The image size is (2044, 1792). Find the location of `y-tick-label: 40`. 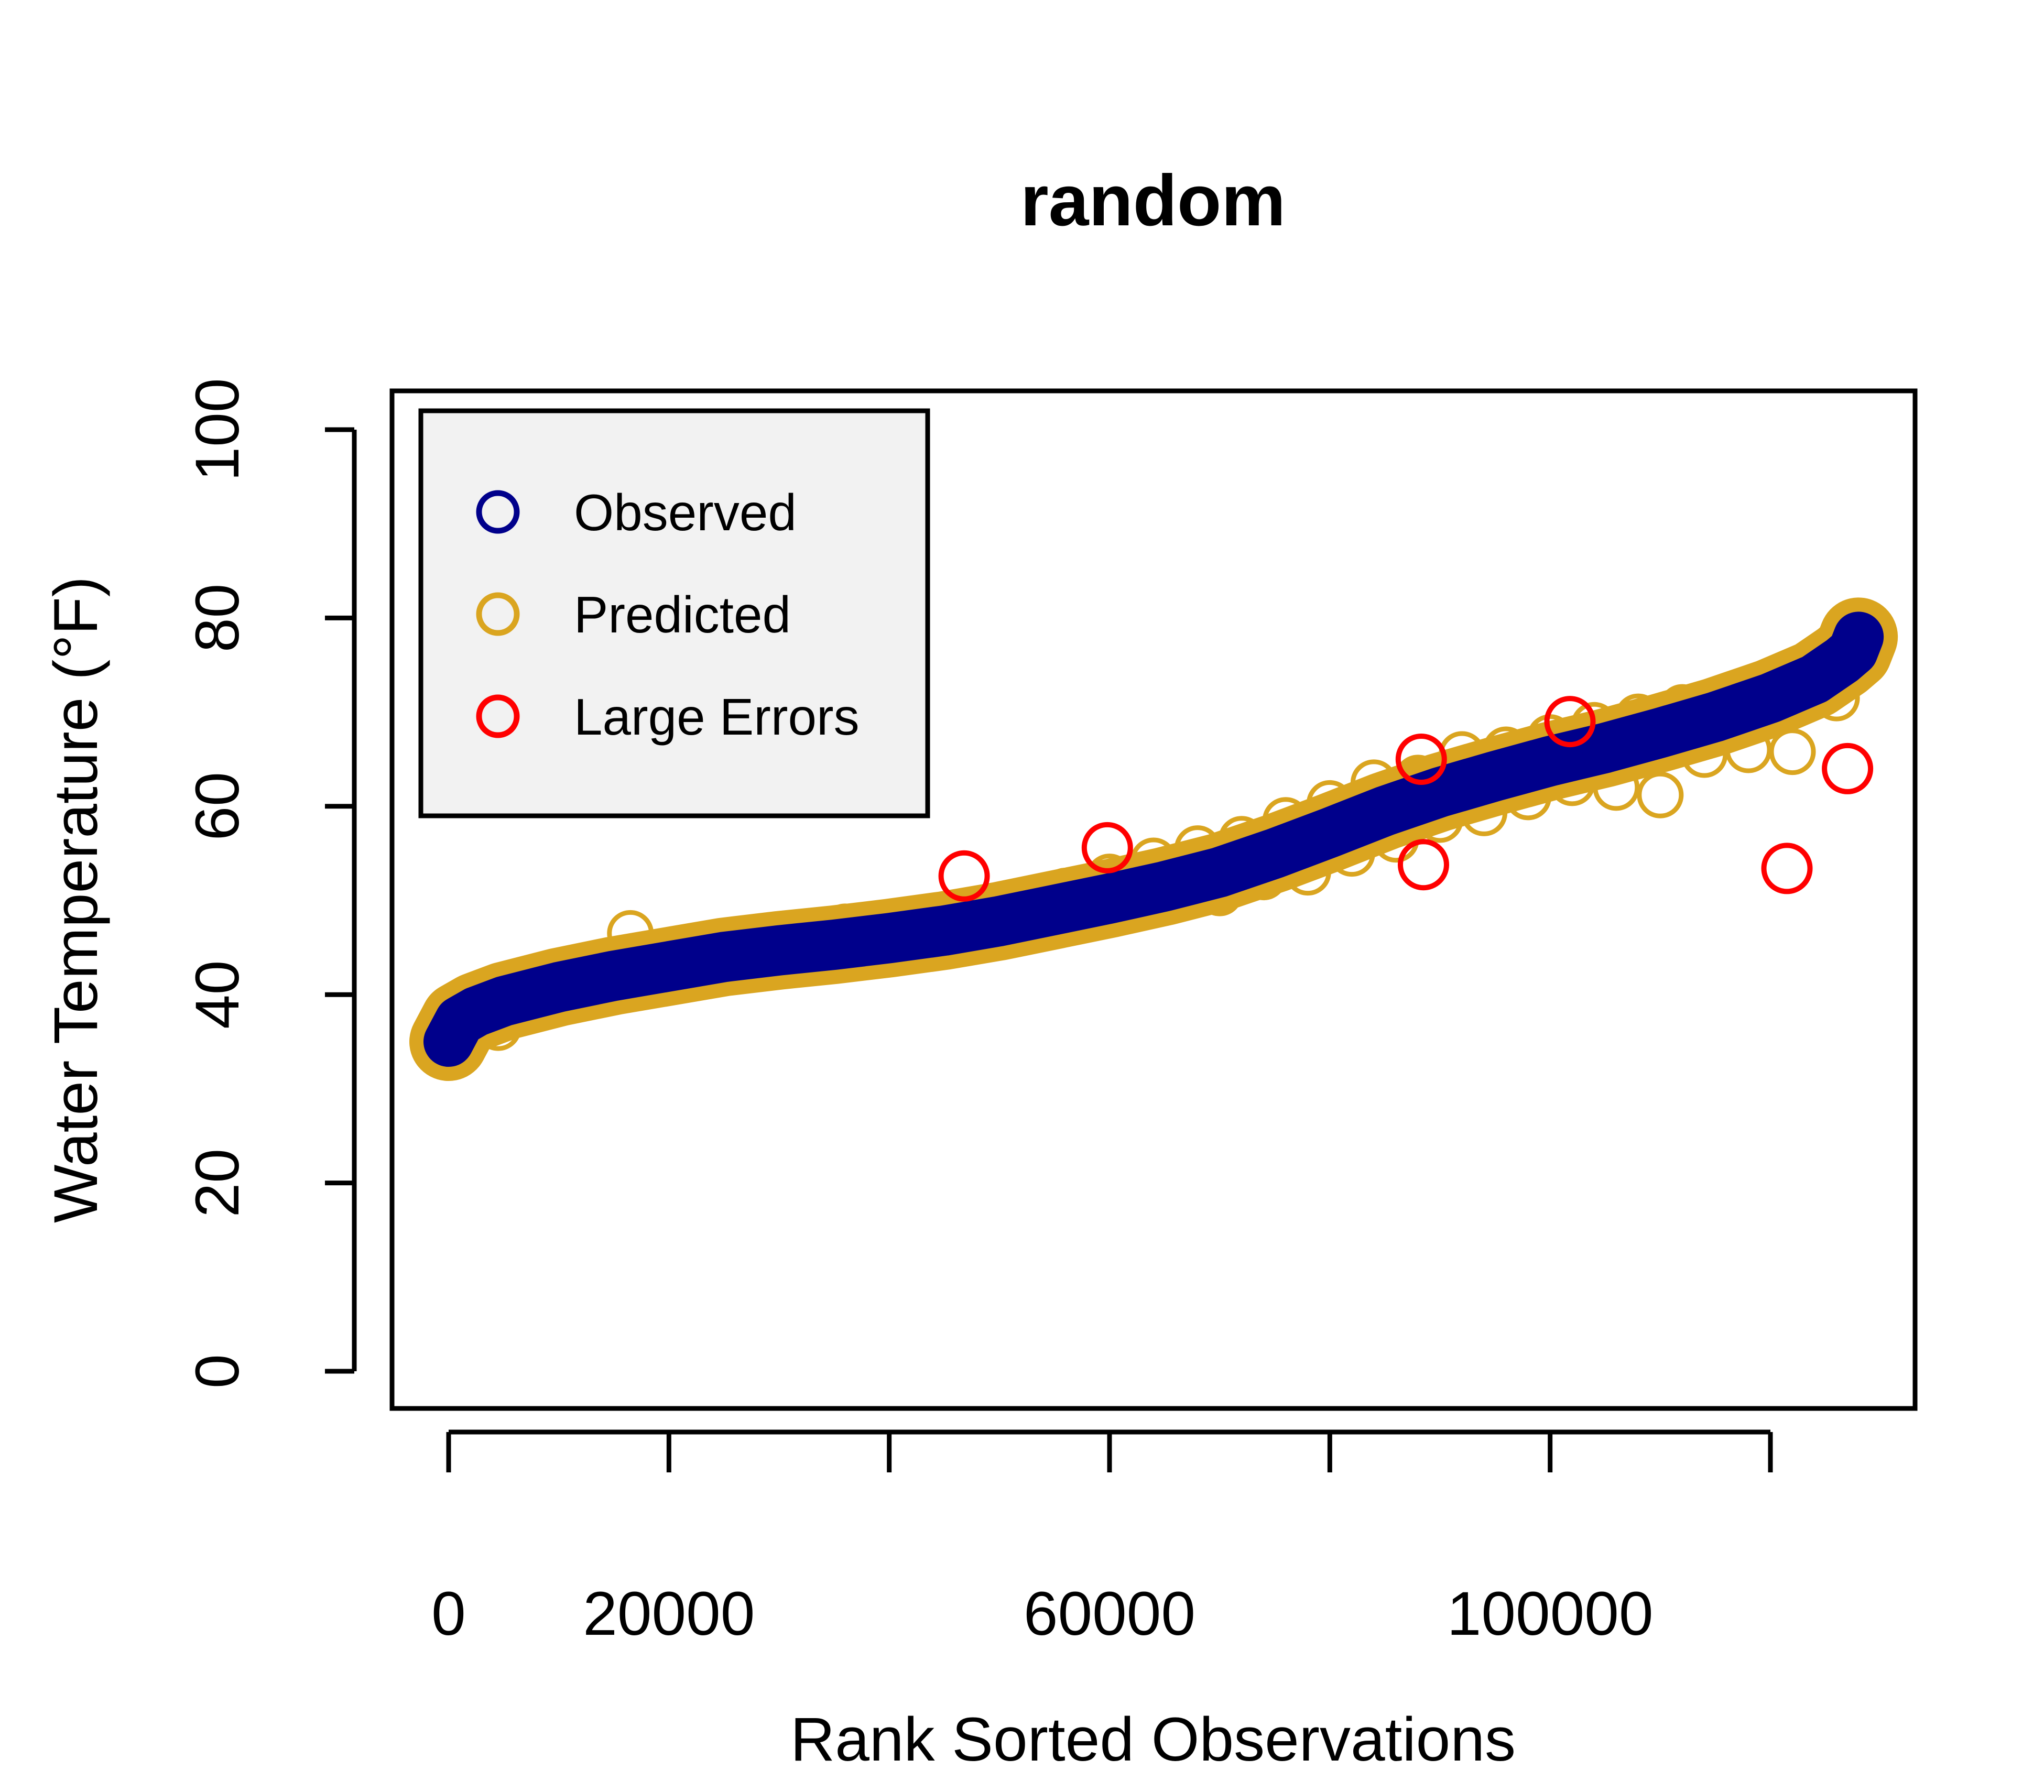

y-tick-label: 40 is located at coordinates (217, 994).